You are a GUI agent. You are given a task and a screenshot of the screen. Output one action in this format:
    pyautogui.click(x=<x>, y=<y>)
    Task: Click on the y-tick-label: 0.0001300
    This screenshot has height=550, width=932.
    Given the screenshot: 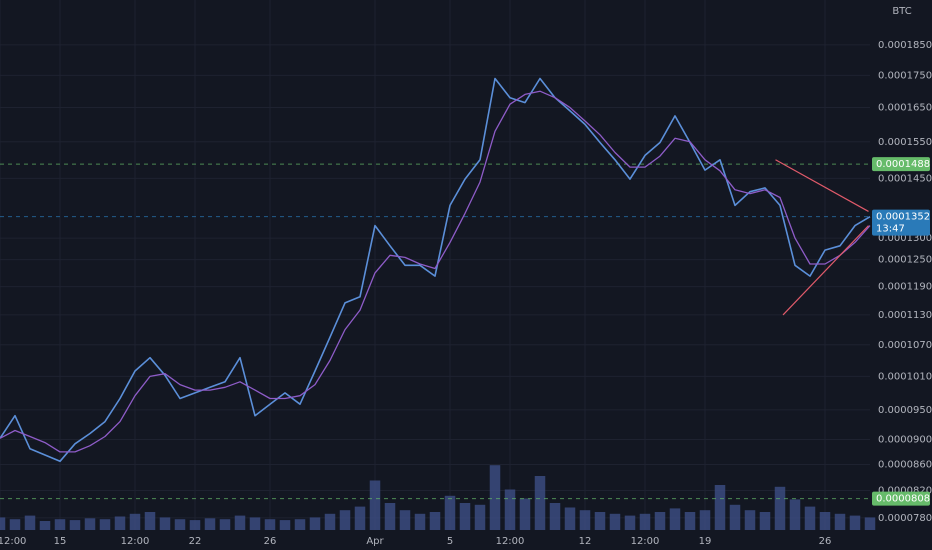 What is the action you would take?
    pyautogui.click(x=905, y=238)
    